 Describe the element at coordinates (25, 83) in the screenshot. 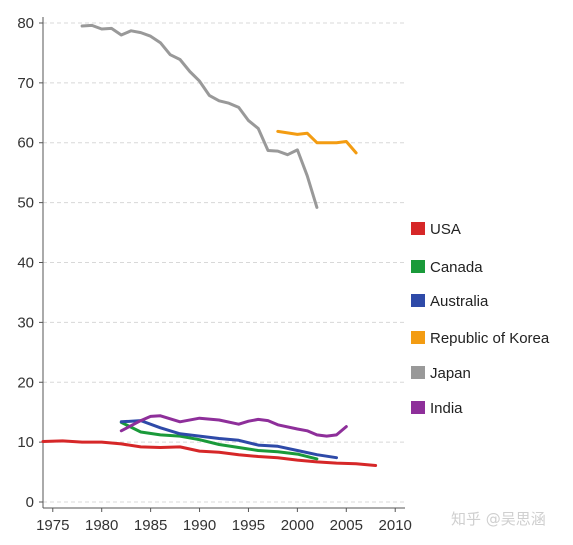

I see `y-tick-label: 70` at that location.